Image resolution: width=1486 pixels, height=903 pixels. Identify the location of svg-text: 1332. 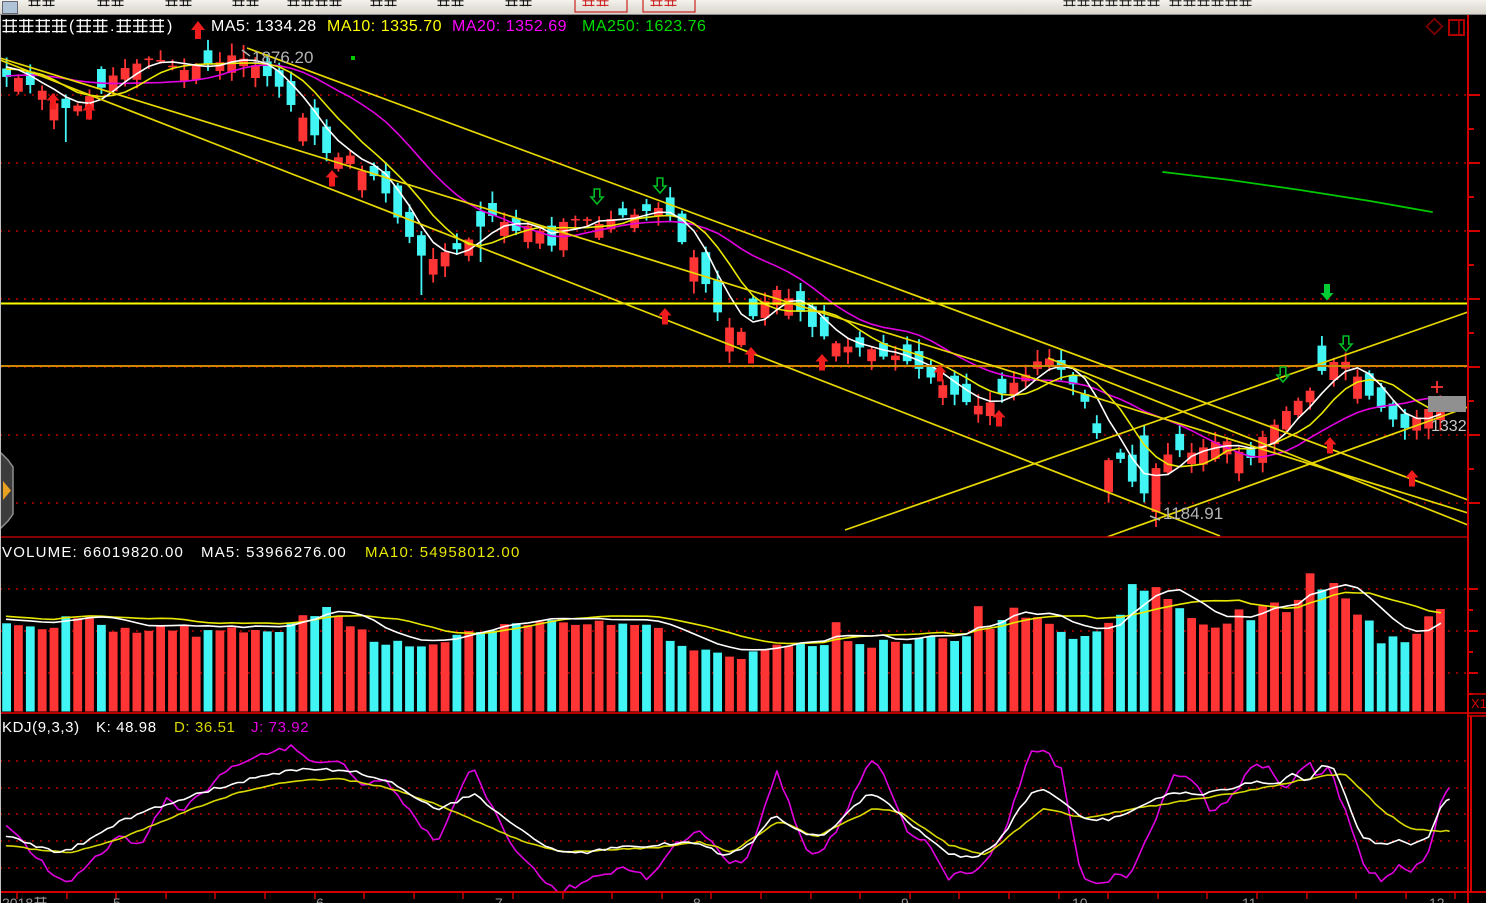
(1449, 426).